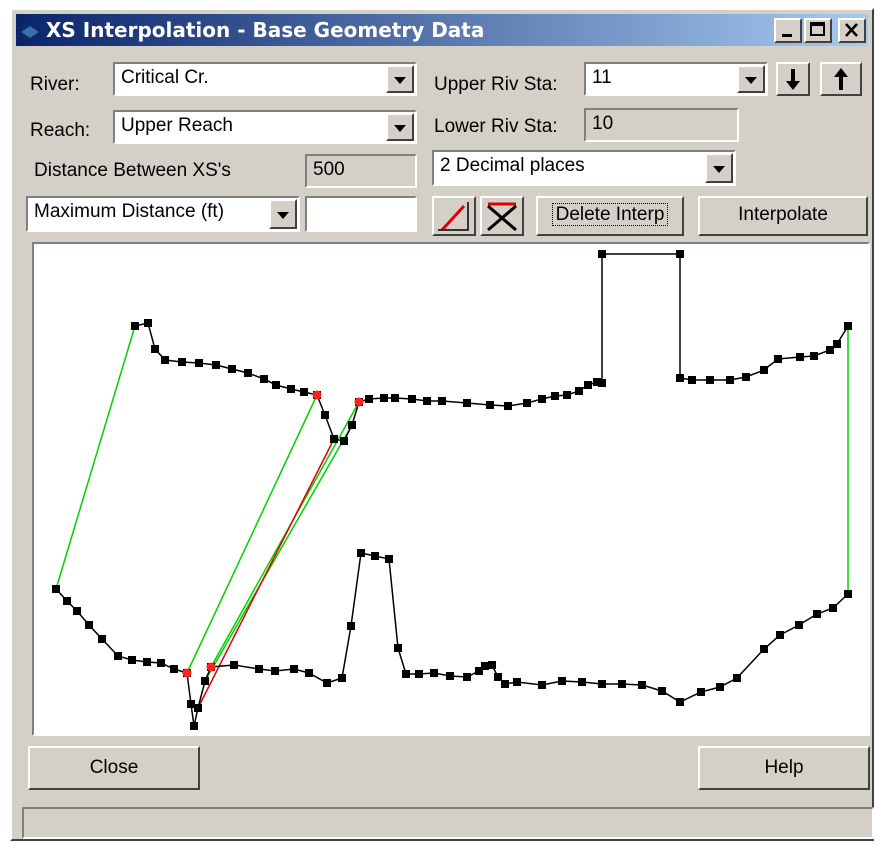 The width and height of the screenshot is (880, 845). I want to click on reach-value: Upper Reach, so click(177, 125).